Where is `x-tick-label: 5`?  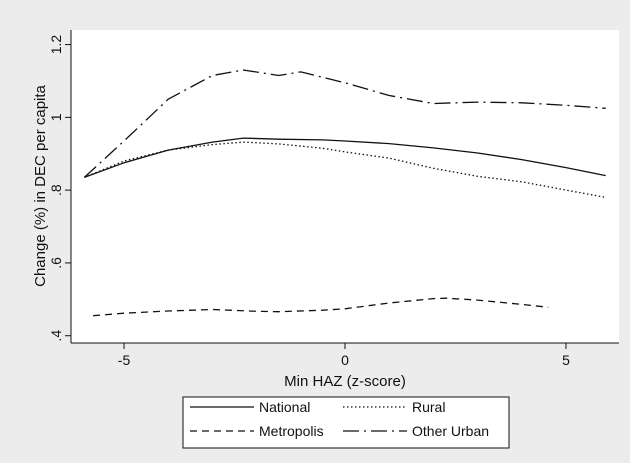 x-tick-label: 5 is located at coordinates (566, 360).